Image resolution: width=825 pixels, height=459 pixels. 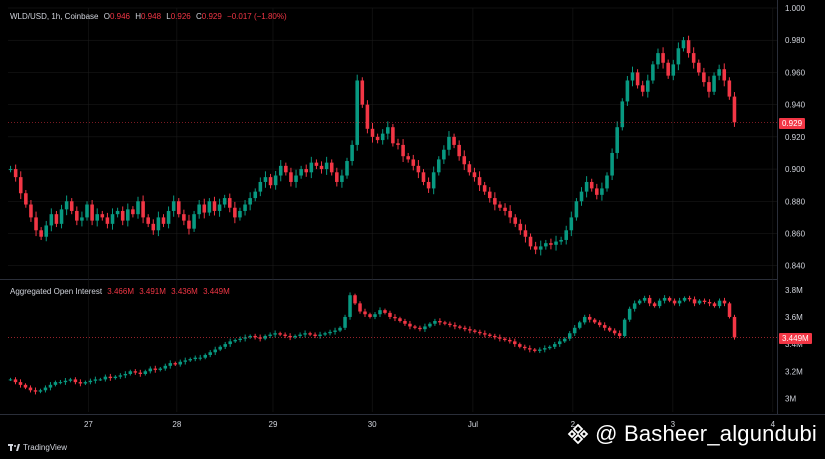 What do you see at coordinates (795, 105) in the screenshot?
I see `price-tick-label: 0.940` at bounding box center [795, 105].